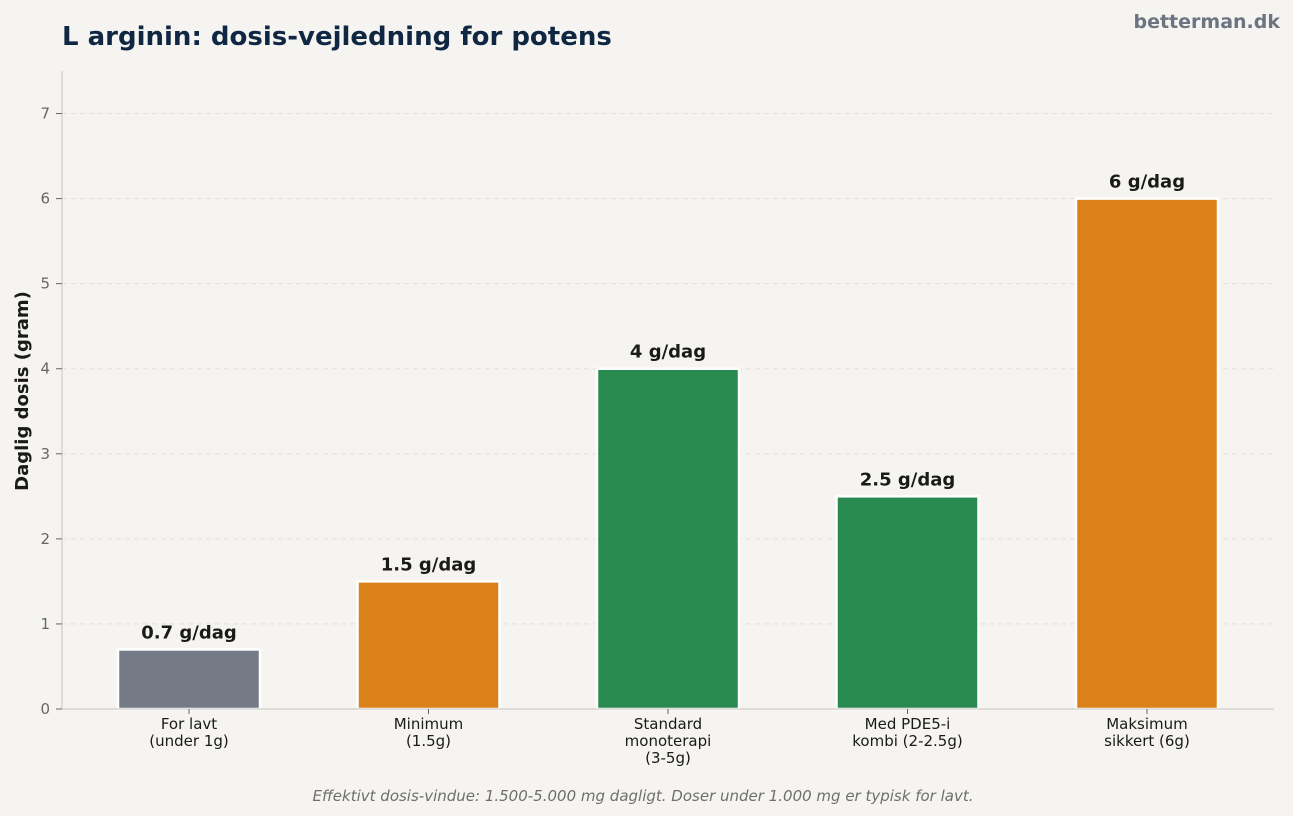 The image size is (1293, 816). Describe the element at coordinates (45, 454) in the screenshot. I see `y-tick-label: 3` at that location.